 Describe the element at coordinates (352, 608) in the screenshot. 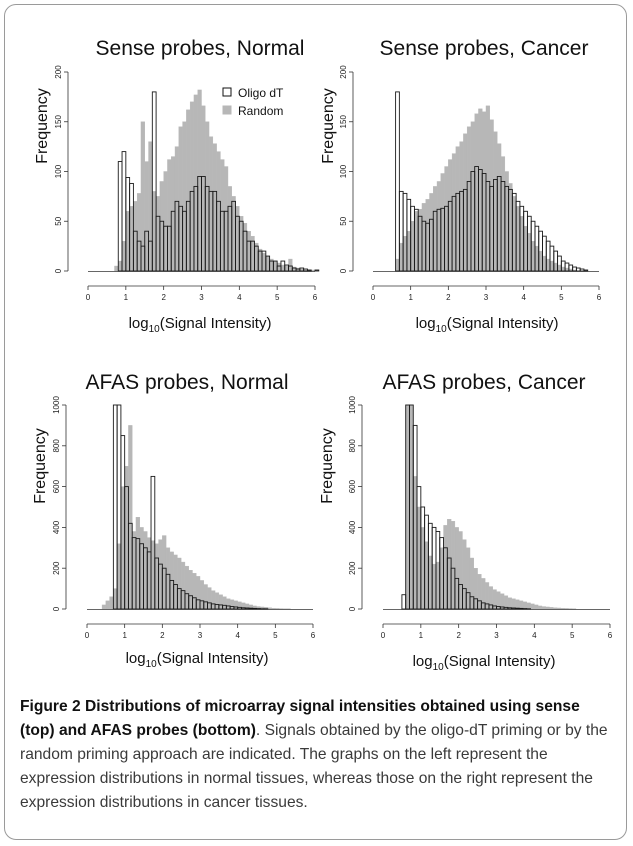

I see `y-tick-label: 0` at that location.